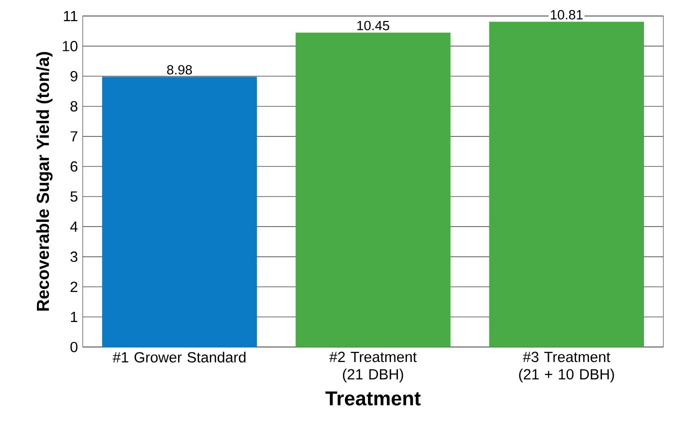 The height and width of the screenshot is (443, 674). Describe the element at coordinates (566, 367) in the screenshot. I see `x-tick-label: #3 Treatment (21 + 10 DBH)` at that location.